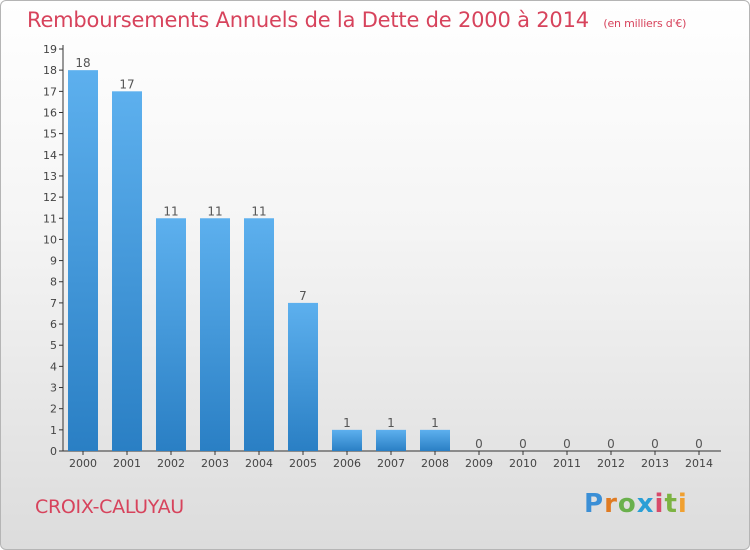 This screenshot has width=750, height=550. What do you see at coordinates (53, 345) in the screenshot?
I see `y-tick-label: 5` at bounding box center [53, 345].